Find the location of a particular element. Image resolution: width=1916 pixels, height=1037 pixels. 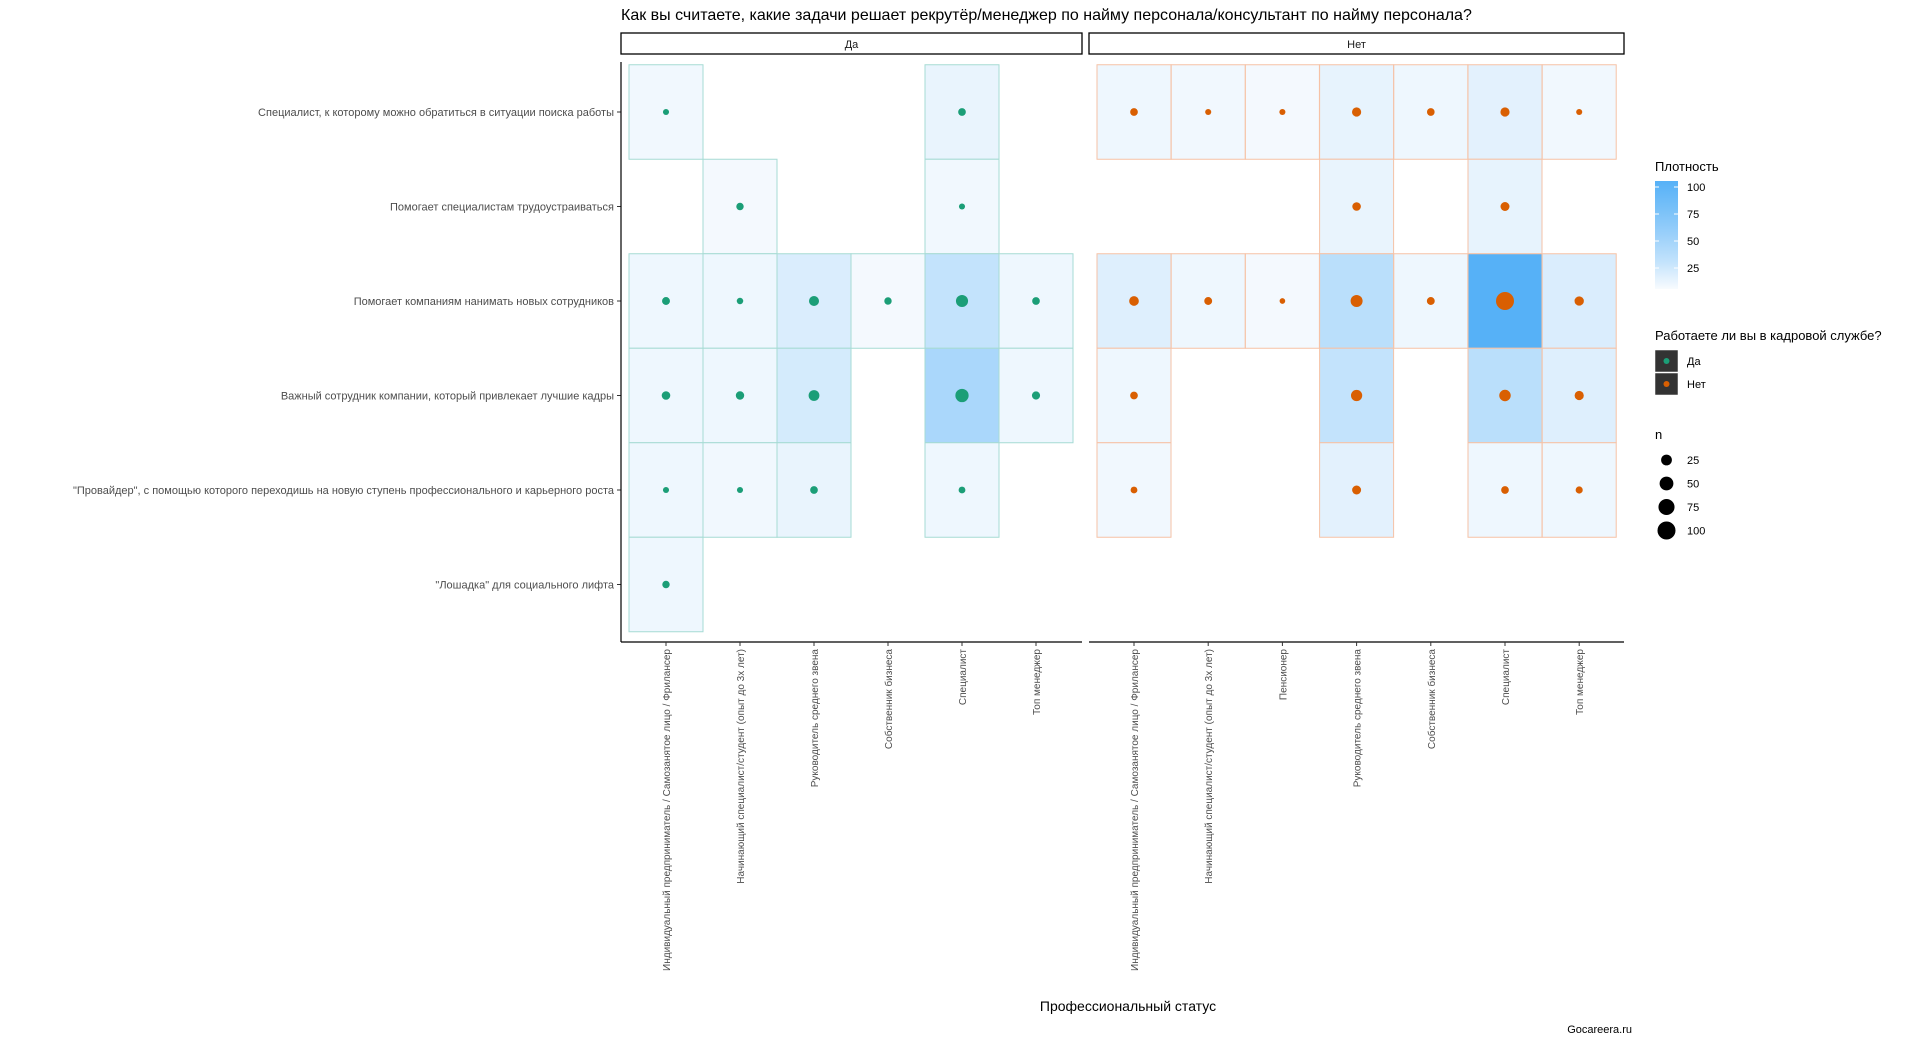

legend-size-label: 50 is located at coordinates (1693, 485).